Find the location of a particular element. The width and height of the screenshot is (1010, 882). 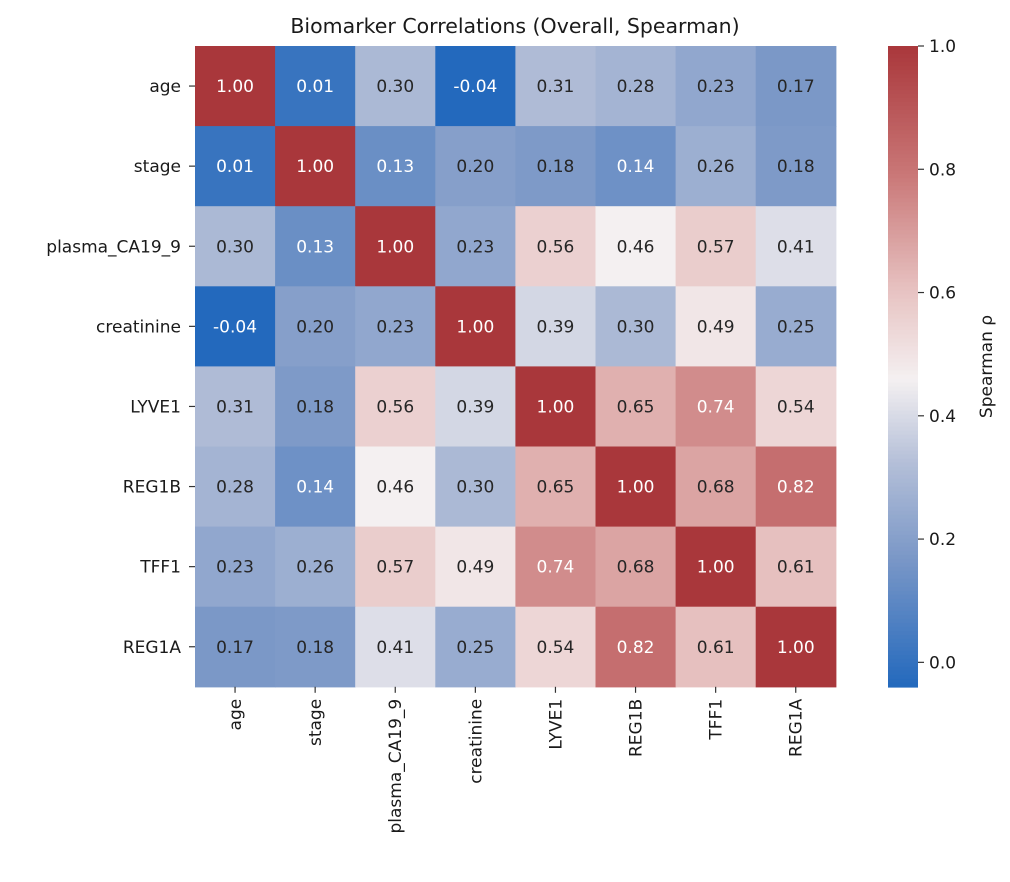

cell-value-label: 0.18 is located at coordinates (315, 407).